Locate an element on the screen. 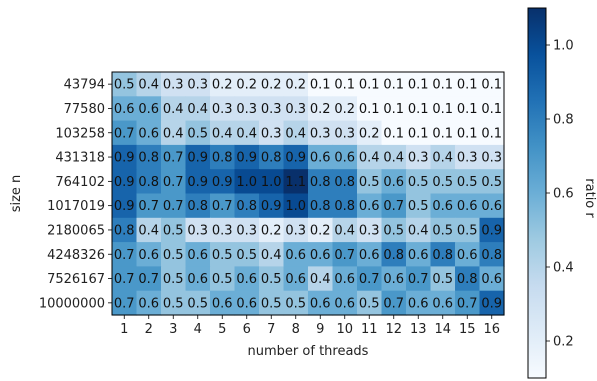  colorbar-tick-label: 0.4 is located at coordinates (563, 268).